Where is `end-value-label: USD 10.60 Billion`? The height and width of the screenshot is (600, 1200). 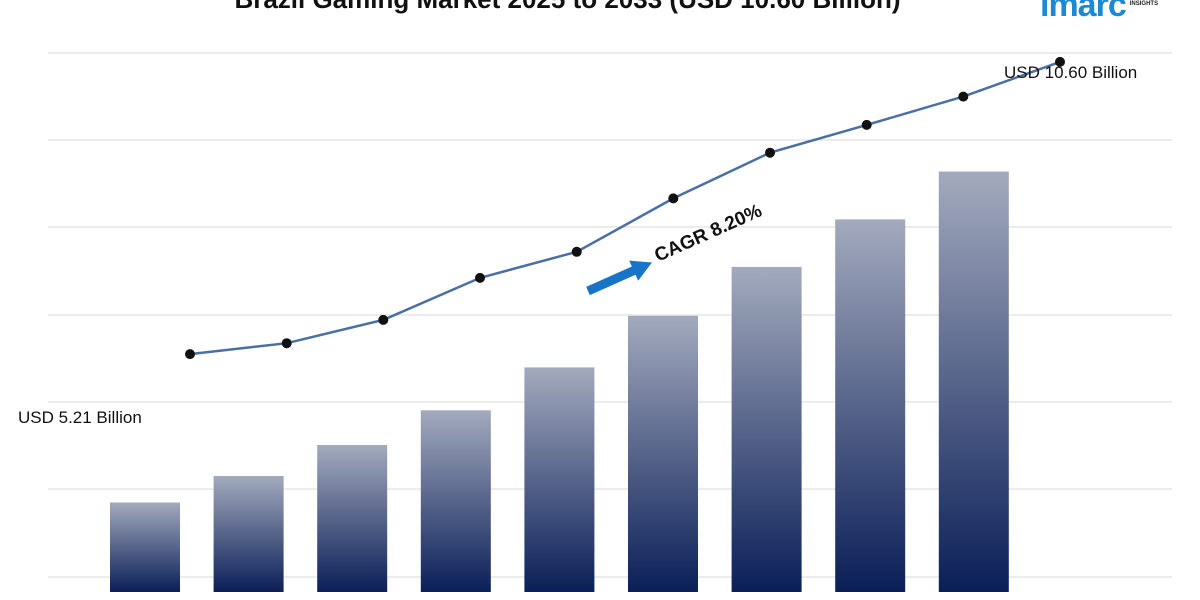
end-value-label: USD 10.60 Billion is located at coordinates (1070, 72).